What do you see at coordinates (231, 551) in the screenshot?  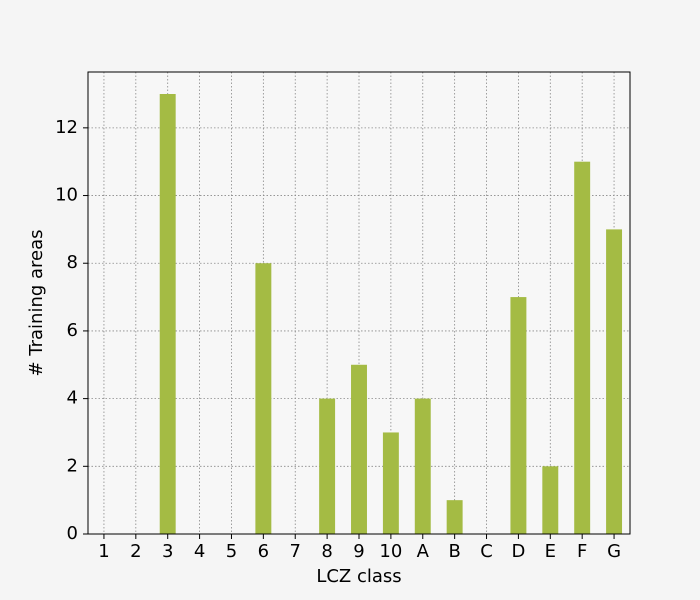 I see `x-tick-label: 5` at bounding box center [231, 551].